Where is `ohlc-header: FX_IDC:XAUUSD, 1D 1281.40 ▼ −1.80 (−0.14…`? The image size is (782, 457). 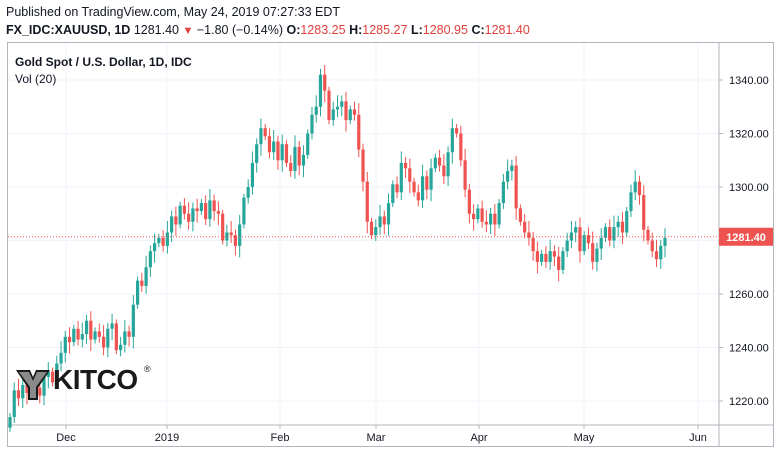
ohlc-header: FX_IDC:XAUUSD, 1D 1281.40 ▼ −1.80 (−0.14… is located at coordinates (268, 30).